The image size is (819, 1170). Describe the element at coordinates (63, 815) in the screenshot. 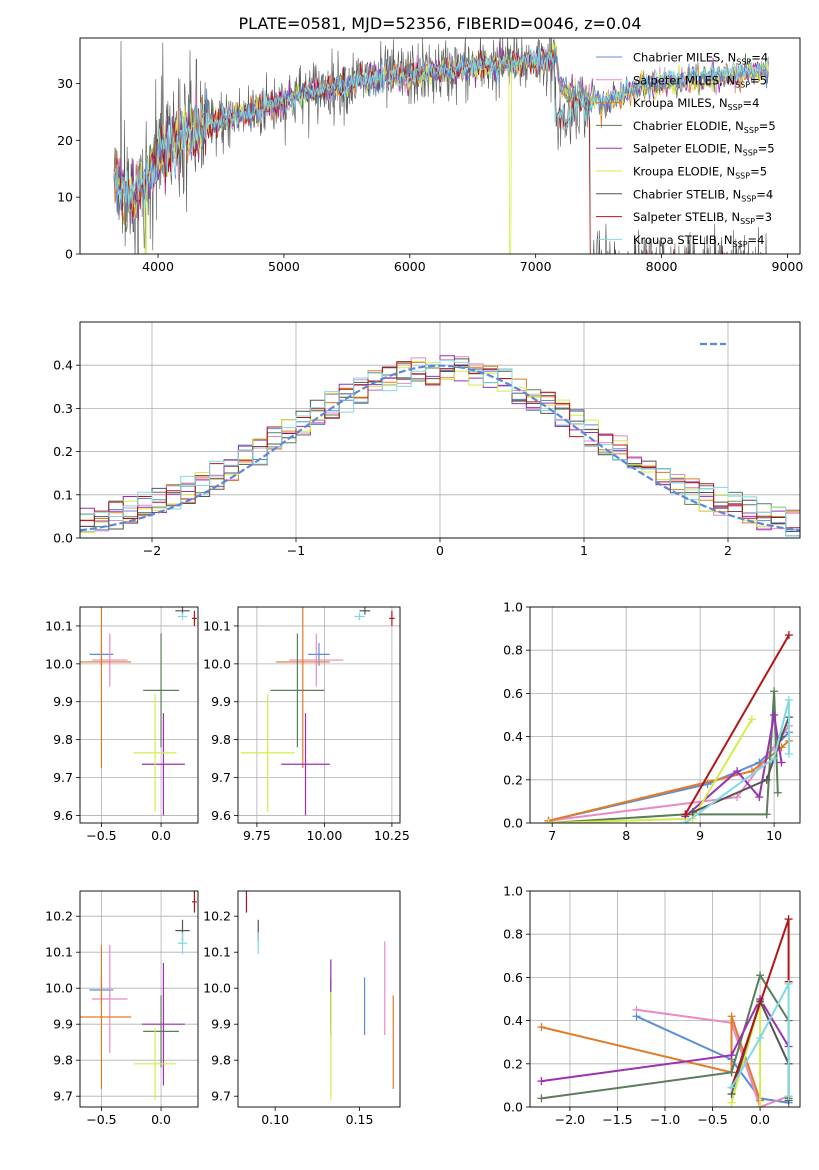

I see `y-tick-label: 9.6` at that location.